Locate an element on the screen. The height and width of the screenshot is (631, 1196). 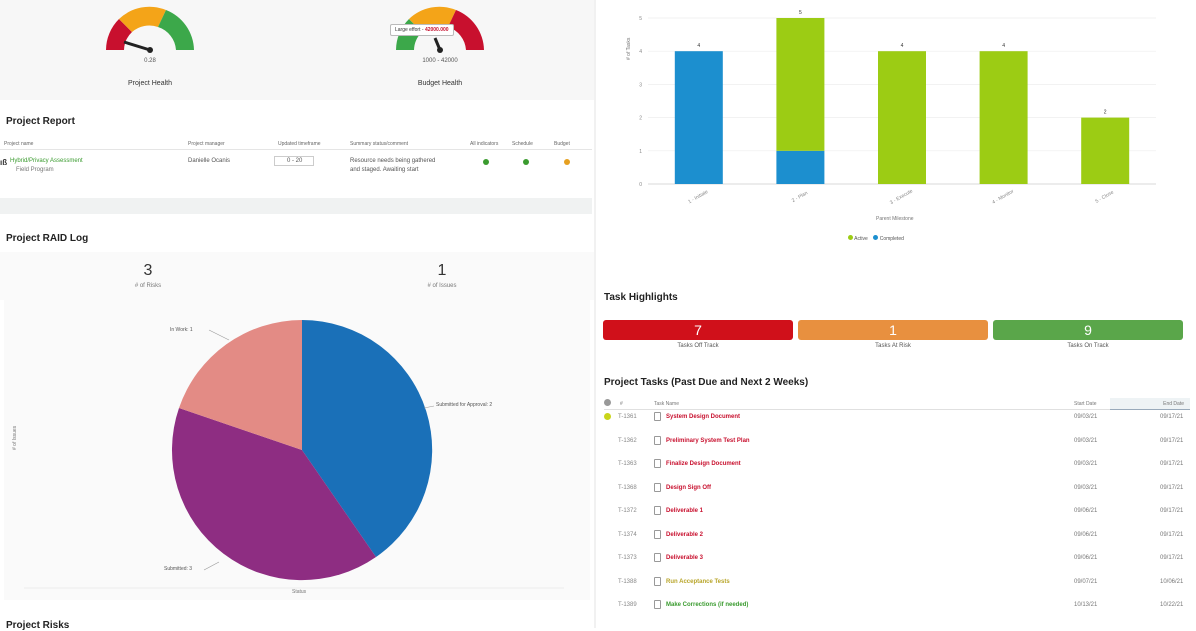
table-footer-band is located at coordinates (296, 206).